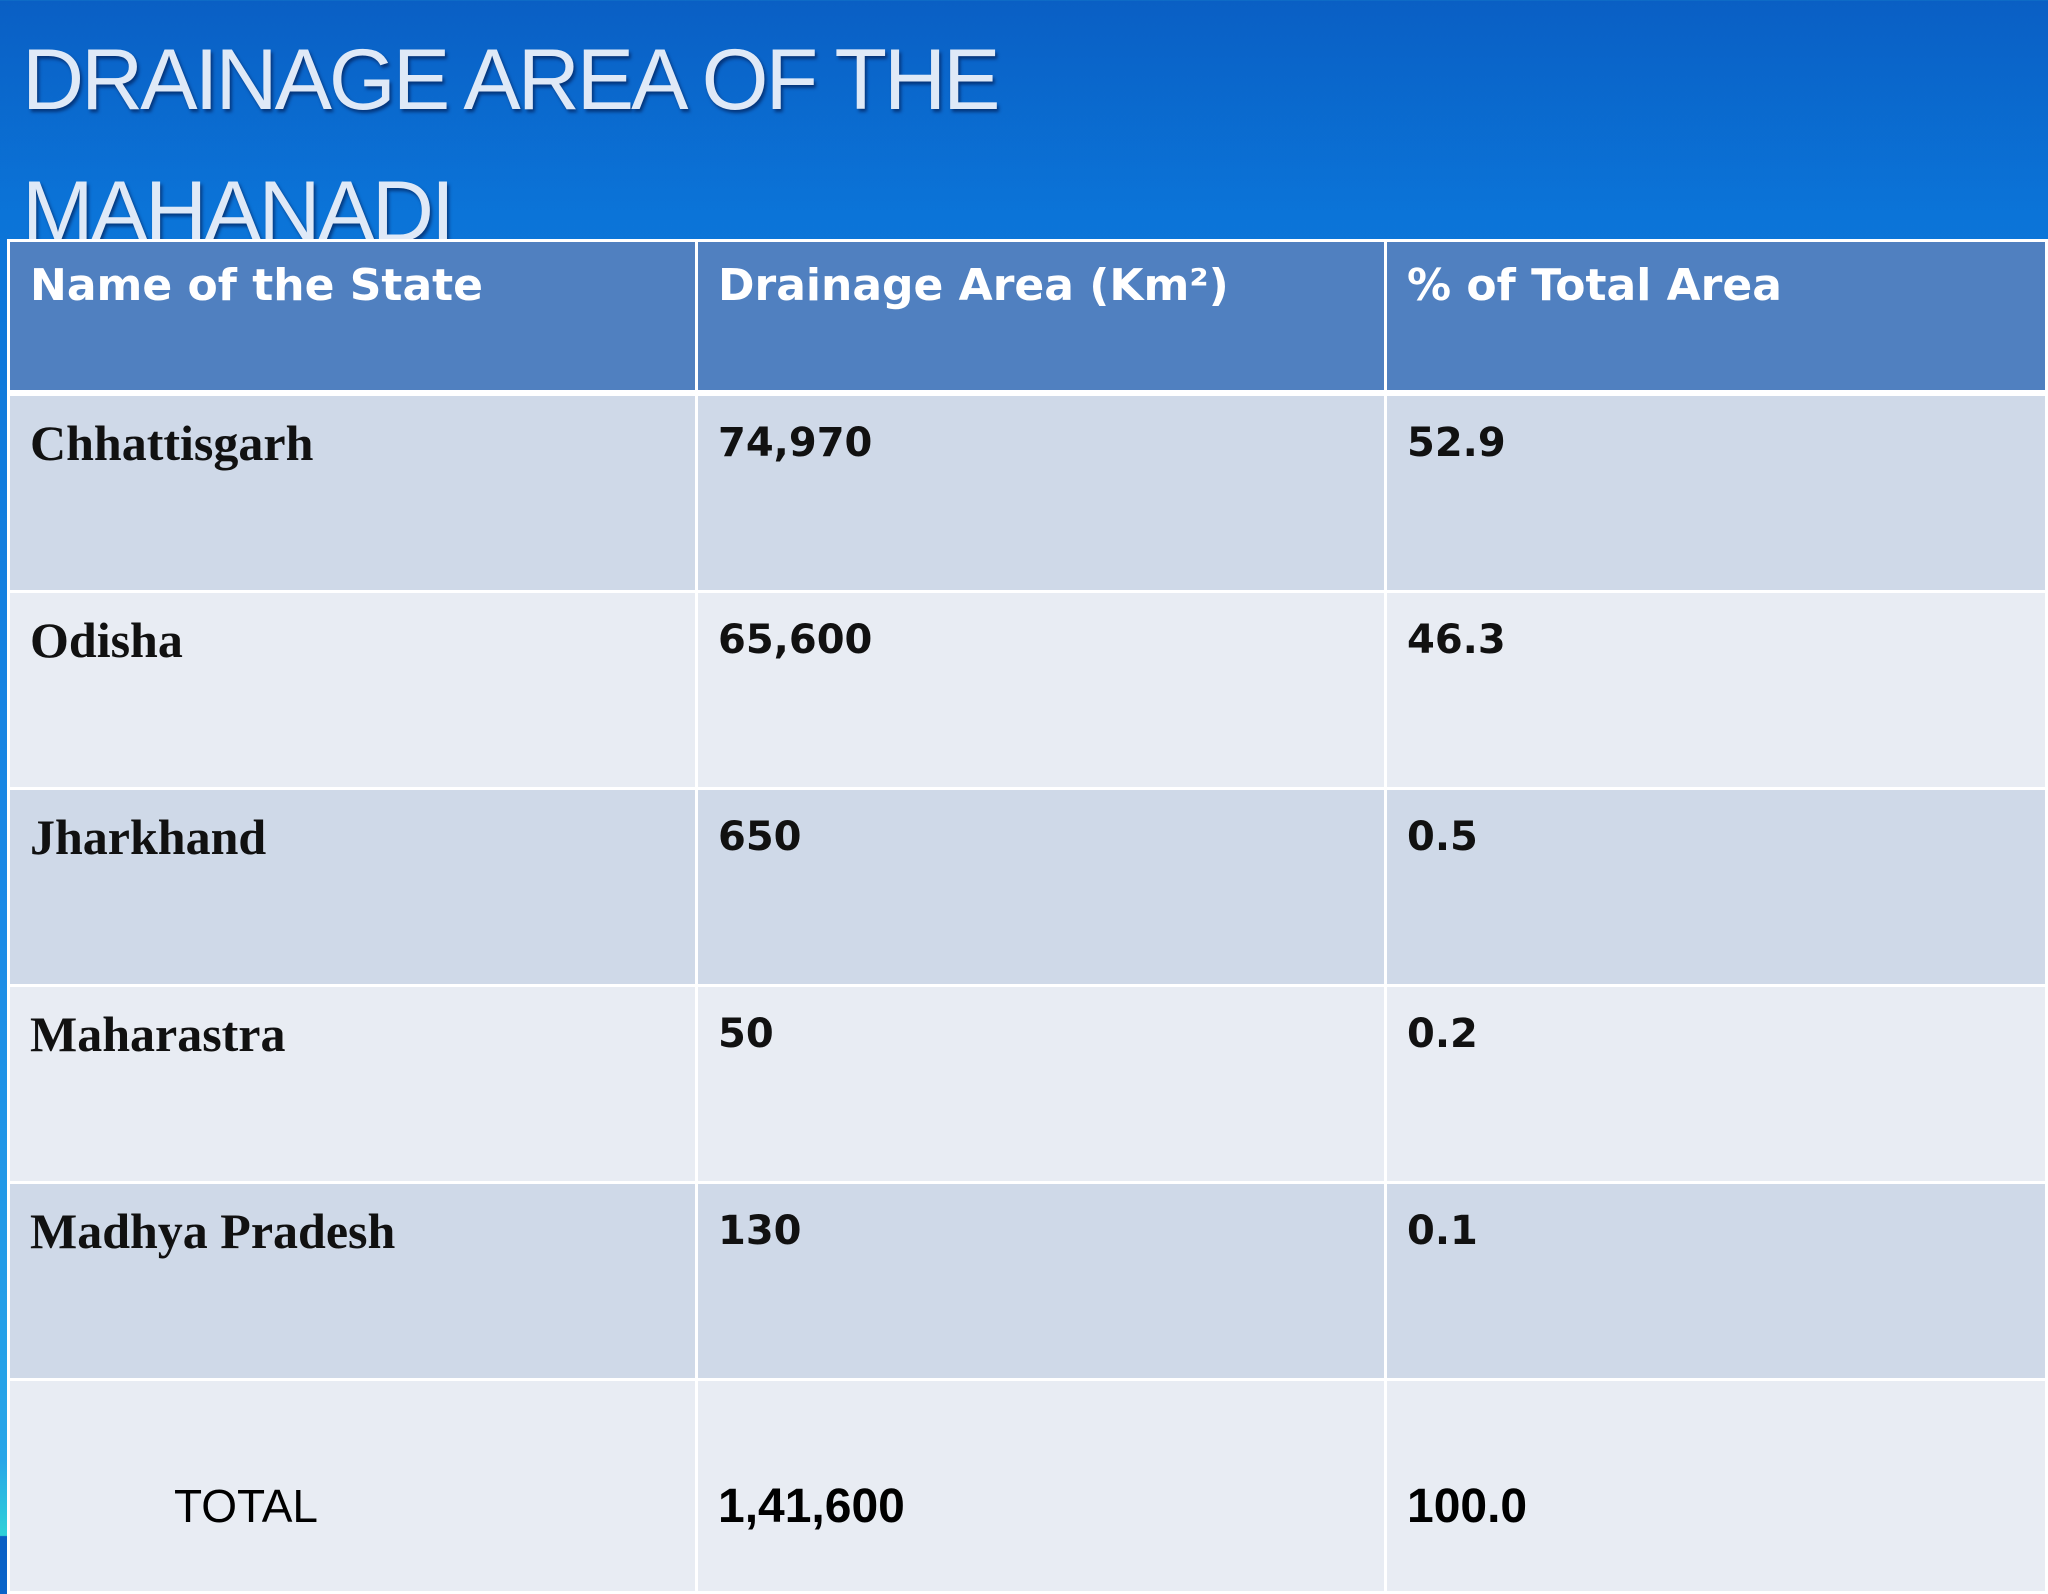 The height and width of the screenshot is (1594, 2048). Describe the element at coordinates (1716, 1486) in the screenshot. I see `total-value: 100.0` at that location.